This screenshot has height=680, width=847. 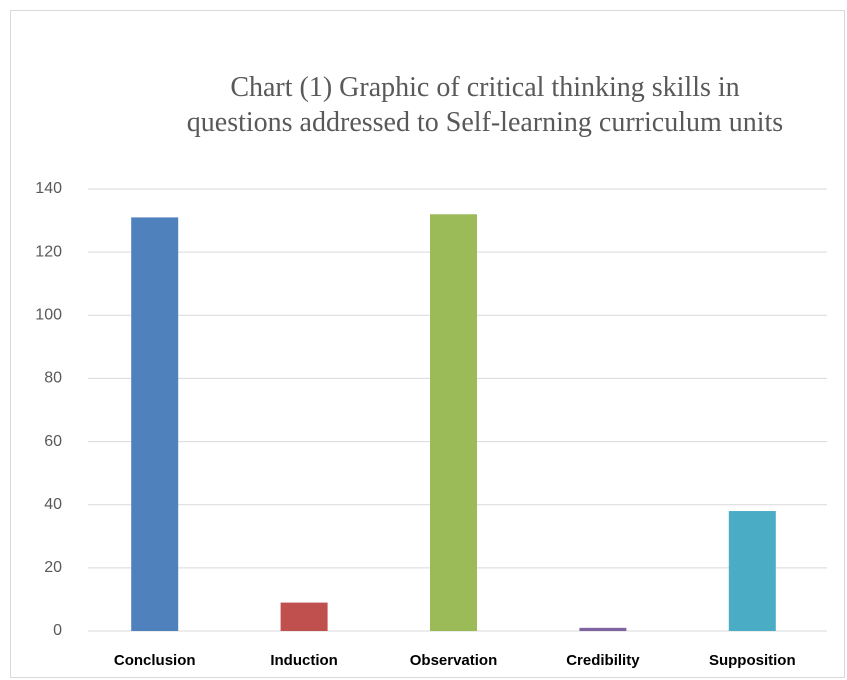 I want to click on y-tick-label: 140, so click(x=48, y=188).